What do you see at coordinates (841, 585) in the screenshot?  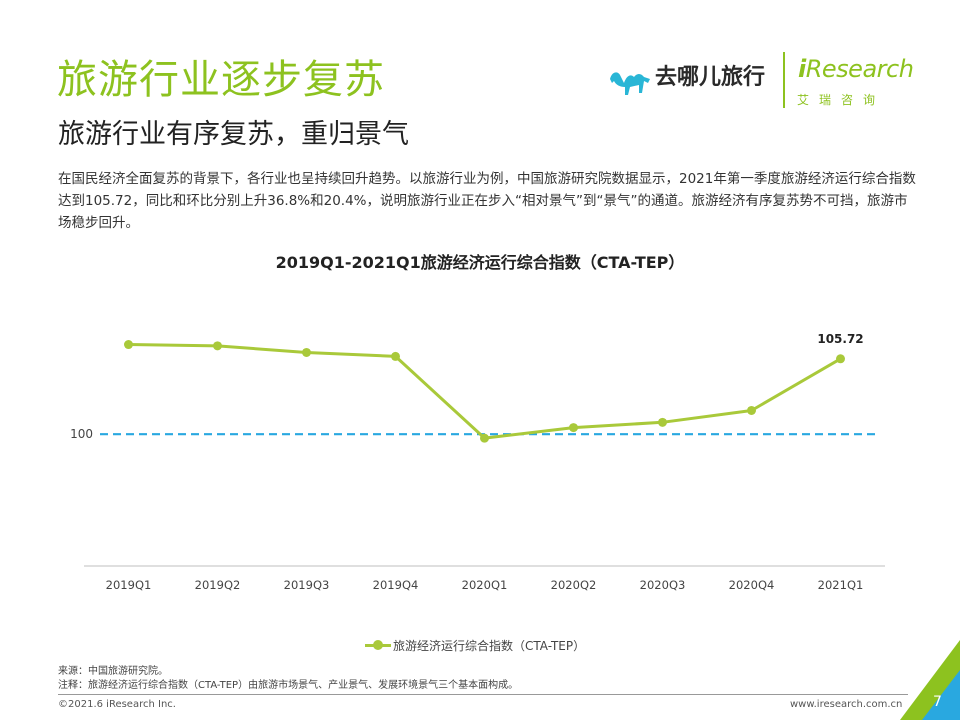 I see `x-tick-label: 2021Q1` at bounding box center [841, 585].